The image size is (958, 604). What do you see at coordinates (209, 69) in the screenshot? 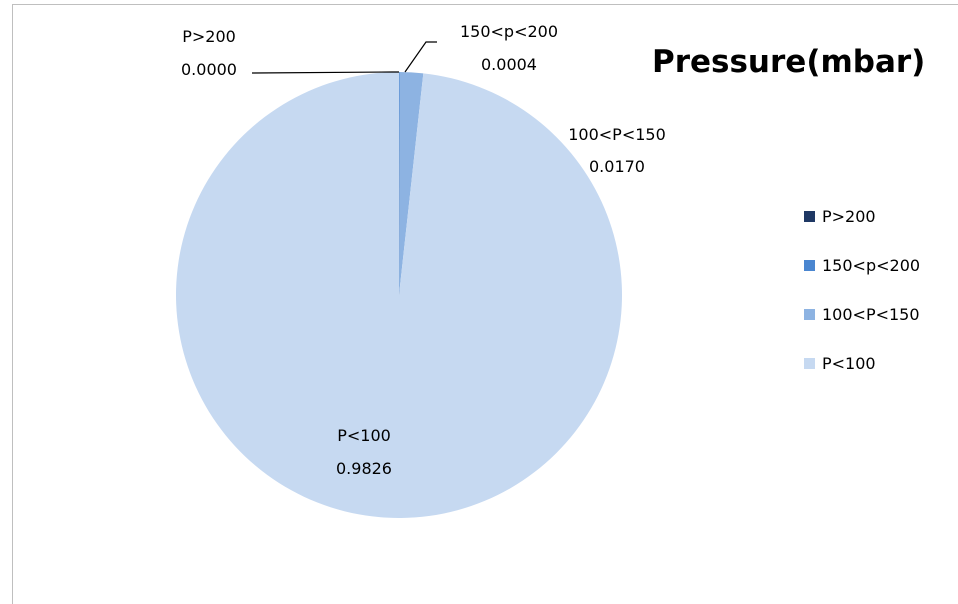
I see `data-label-value-0: 0.0000` at bounding box center [209, 69].